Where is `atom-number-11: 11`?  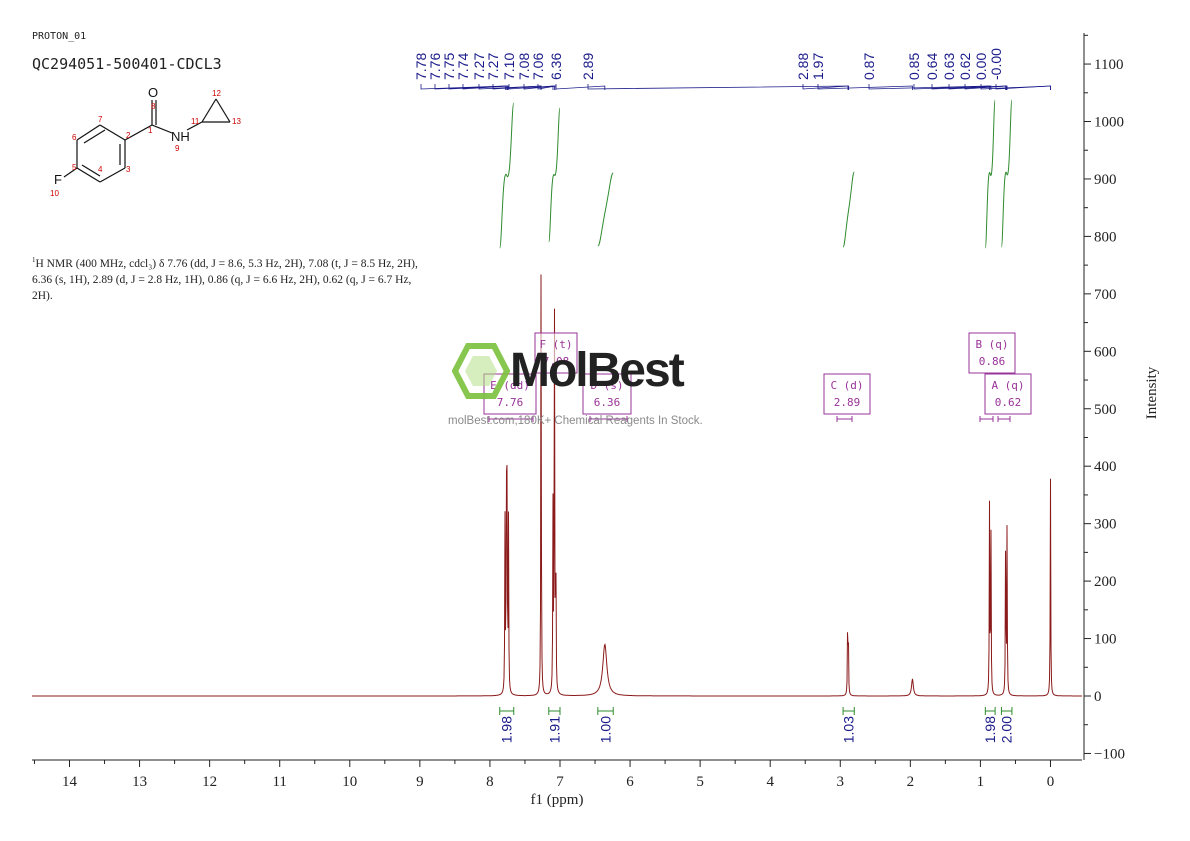
atom-number-11: 11 is located at coordinates (195, 121).